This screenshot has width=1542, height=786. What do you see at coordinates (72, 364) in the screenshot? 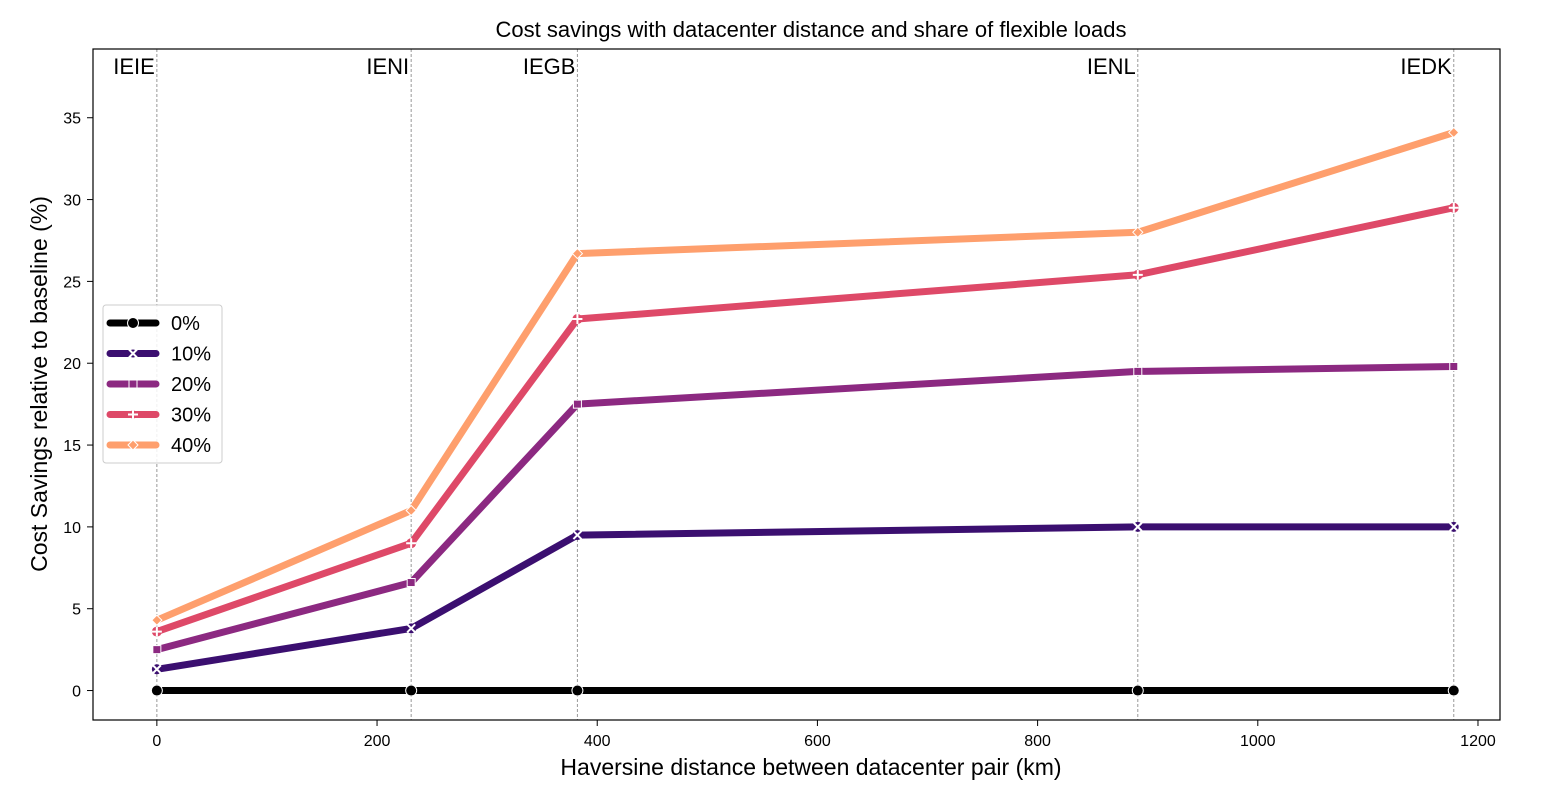
I see `y-tick-label: 20` at bounding box center [72, 364].